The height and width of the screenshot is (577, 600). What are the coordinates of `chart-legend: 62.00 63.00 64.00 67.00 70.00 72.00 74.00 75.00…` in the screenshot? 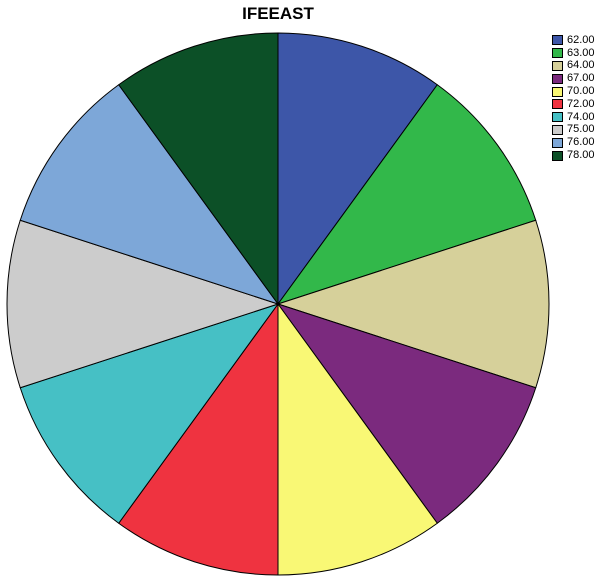 It's located at (576, 98).